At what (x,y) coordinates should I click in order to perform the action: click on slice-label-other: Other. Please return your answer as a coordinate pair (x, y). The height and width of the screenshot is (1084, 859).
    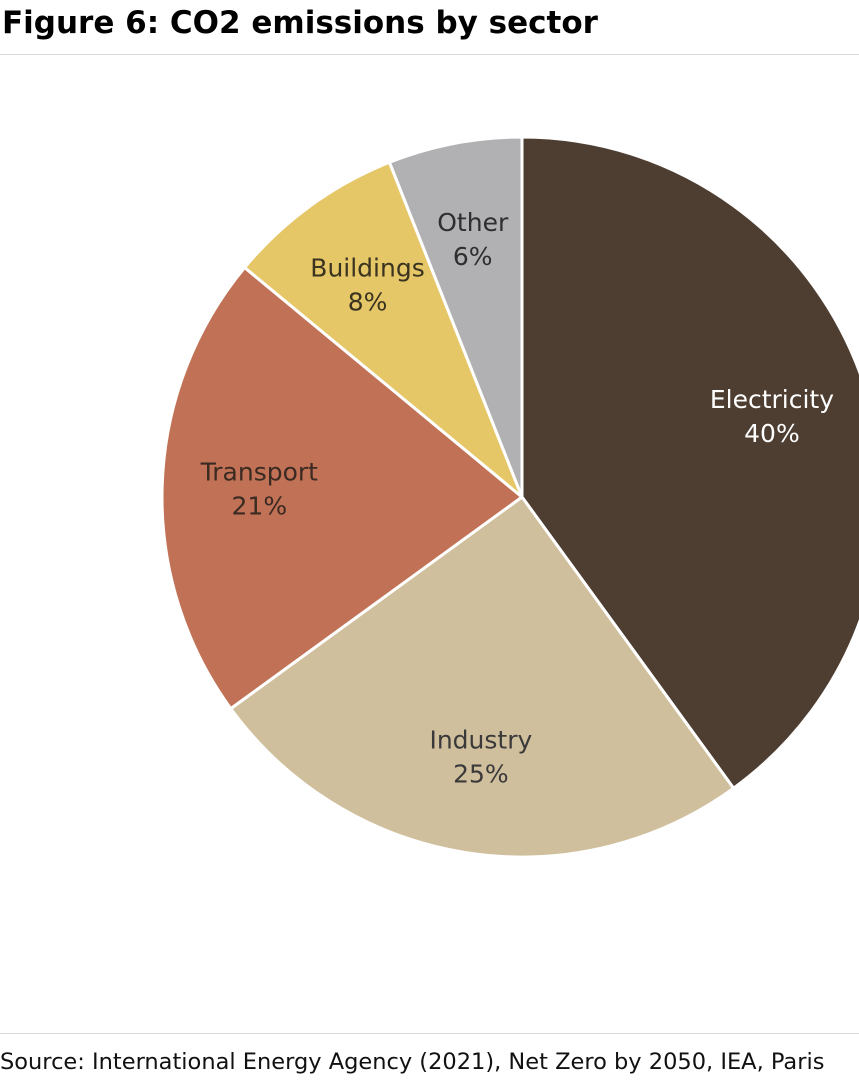
    Looking at the image, I should click on (473, 222).